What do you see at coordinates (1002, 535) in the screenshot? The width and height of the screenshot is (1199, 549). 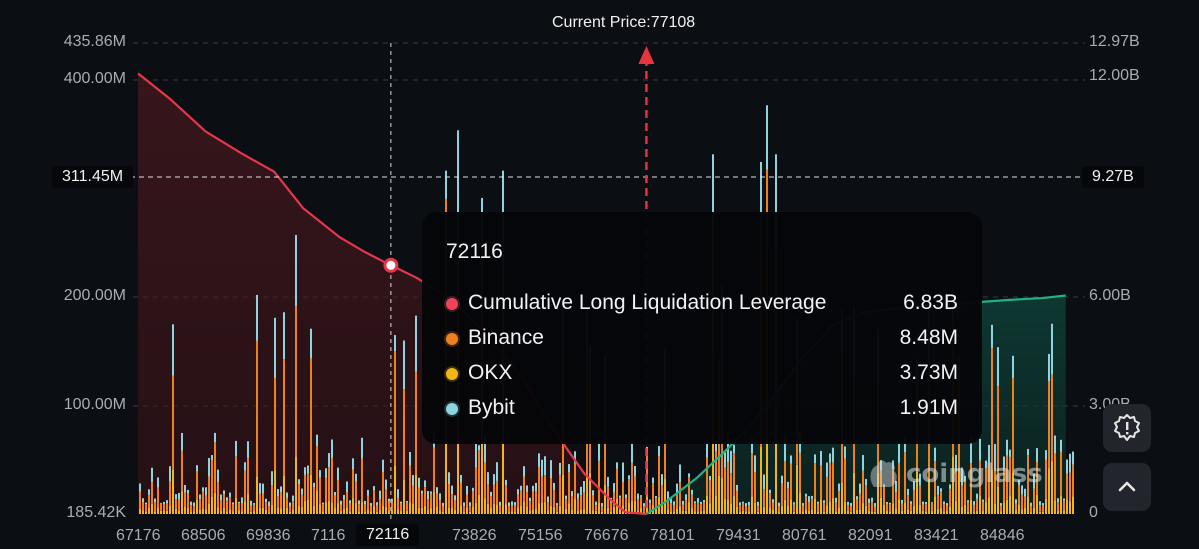 I see `x-axis-tick: 84846` at bounding box center [1002, 535].